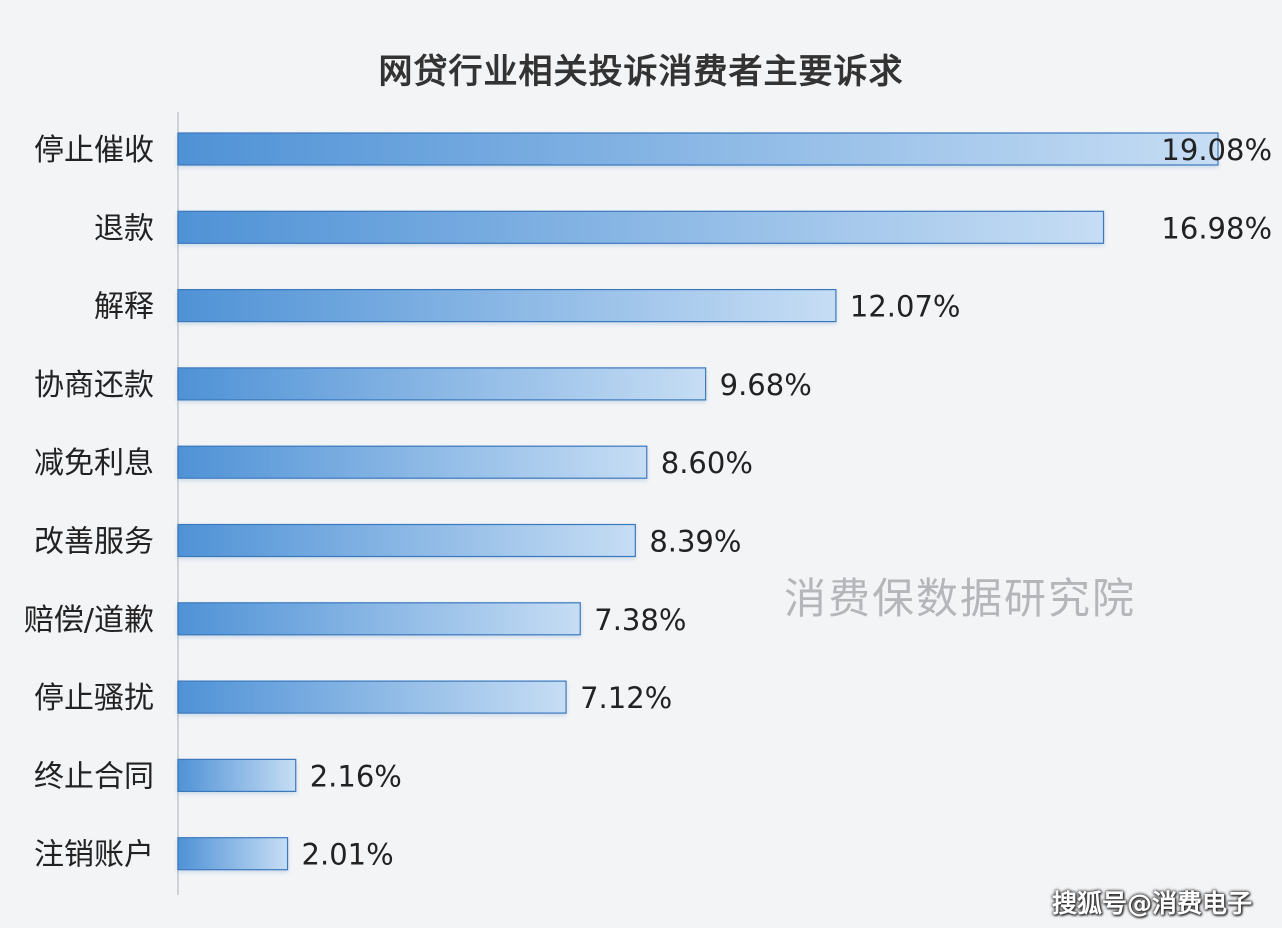 Image resolution: width=1282 pixels, height=928 pixels. What do you see at coordinates (1216, 150) in the screenshot?
I see `value-label: 19.08%` at bounding box center [1216, 150].